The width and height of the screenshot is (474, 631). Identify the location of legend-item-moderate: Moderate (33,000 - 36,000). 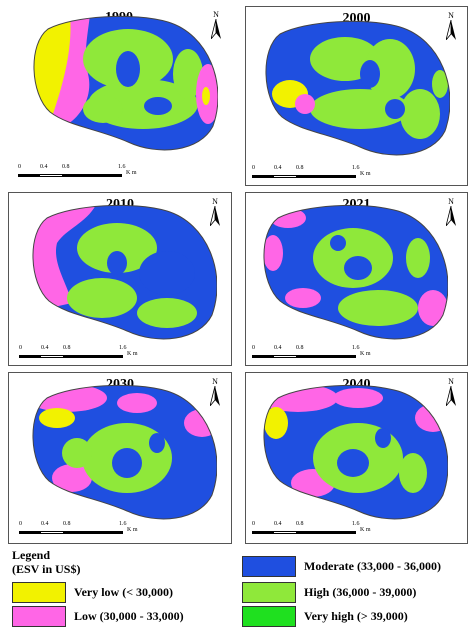
(341, 566).